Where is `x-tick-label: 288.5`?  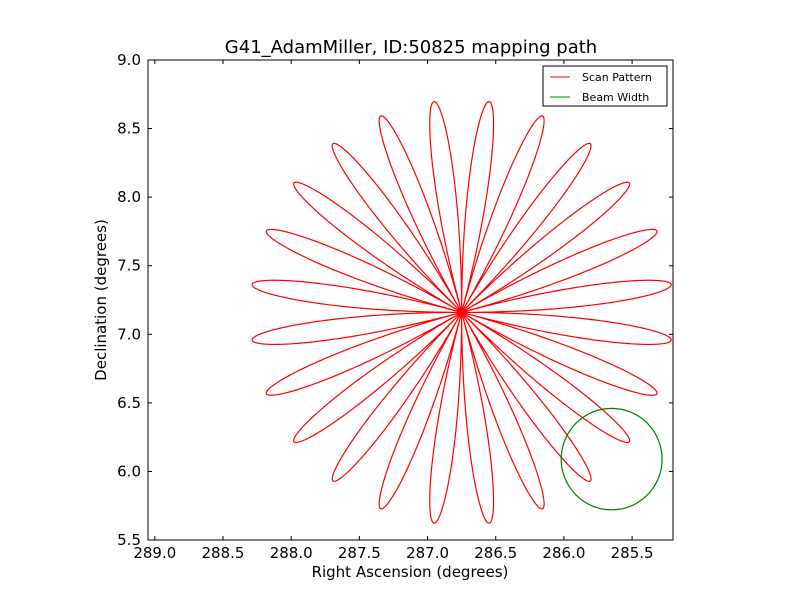 x-tick-label: 288.5 is located at coordinates (223, 553).